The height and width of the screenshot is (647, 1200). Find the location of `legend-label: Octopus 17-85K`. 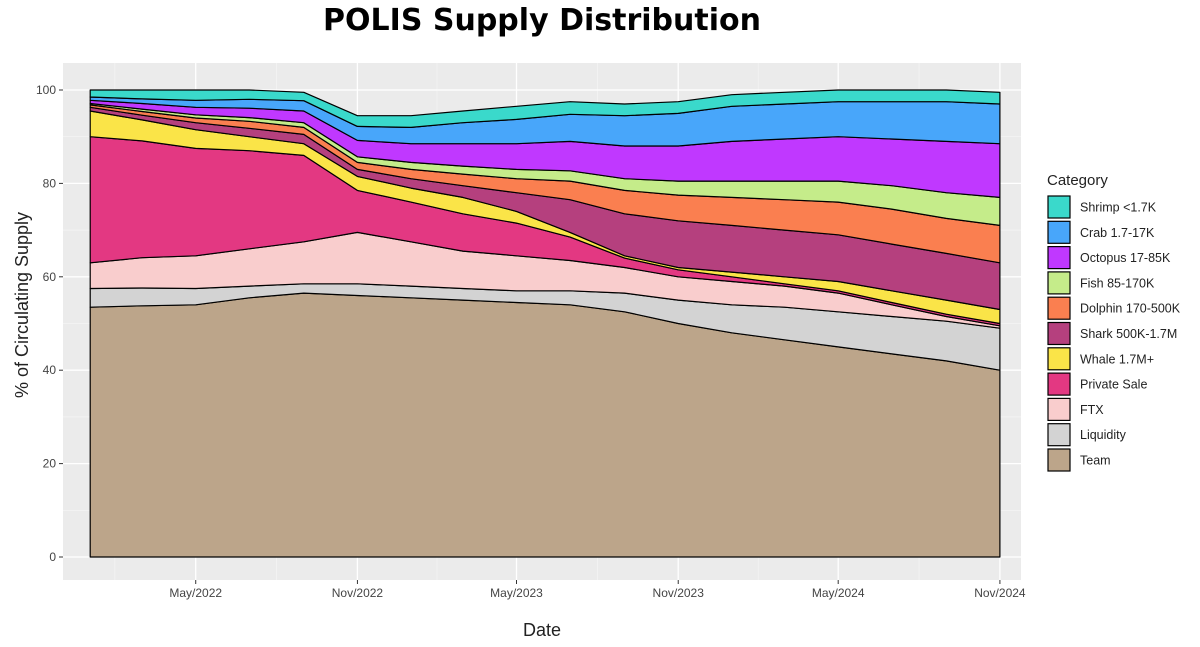

legend-label: Octopus 17-85K is located at coordinates (1125, 258).